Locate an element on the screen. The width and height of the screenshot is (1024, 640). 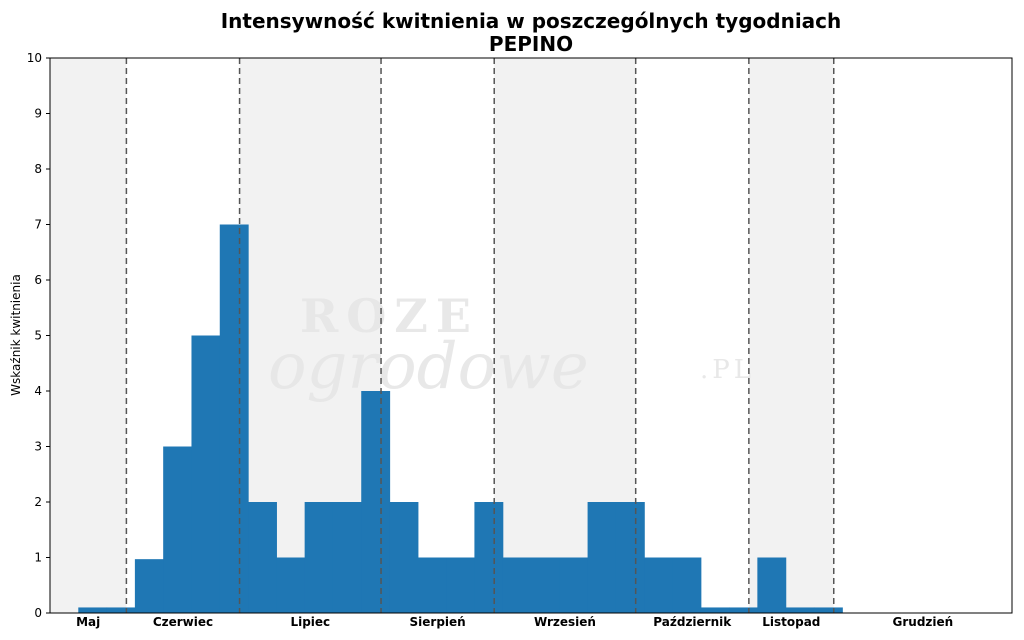
month-label: Lipiec is located at coordinates (310, 622).